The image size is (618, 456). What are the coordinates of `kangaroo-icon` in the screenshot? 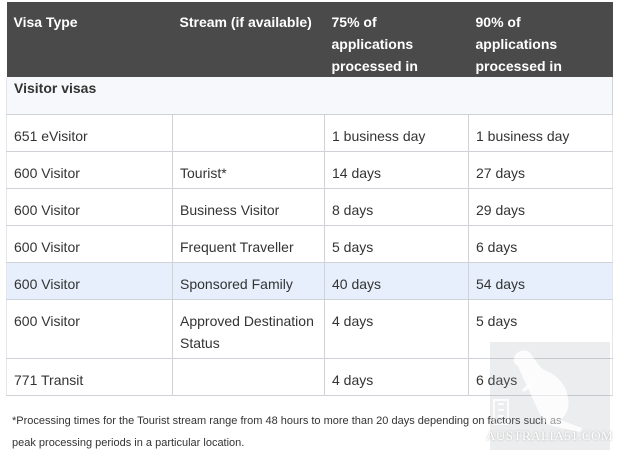 It's located at (550, 396).